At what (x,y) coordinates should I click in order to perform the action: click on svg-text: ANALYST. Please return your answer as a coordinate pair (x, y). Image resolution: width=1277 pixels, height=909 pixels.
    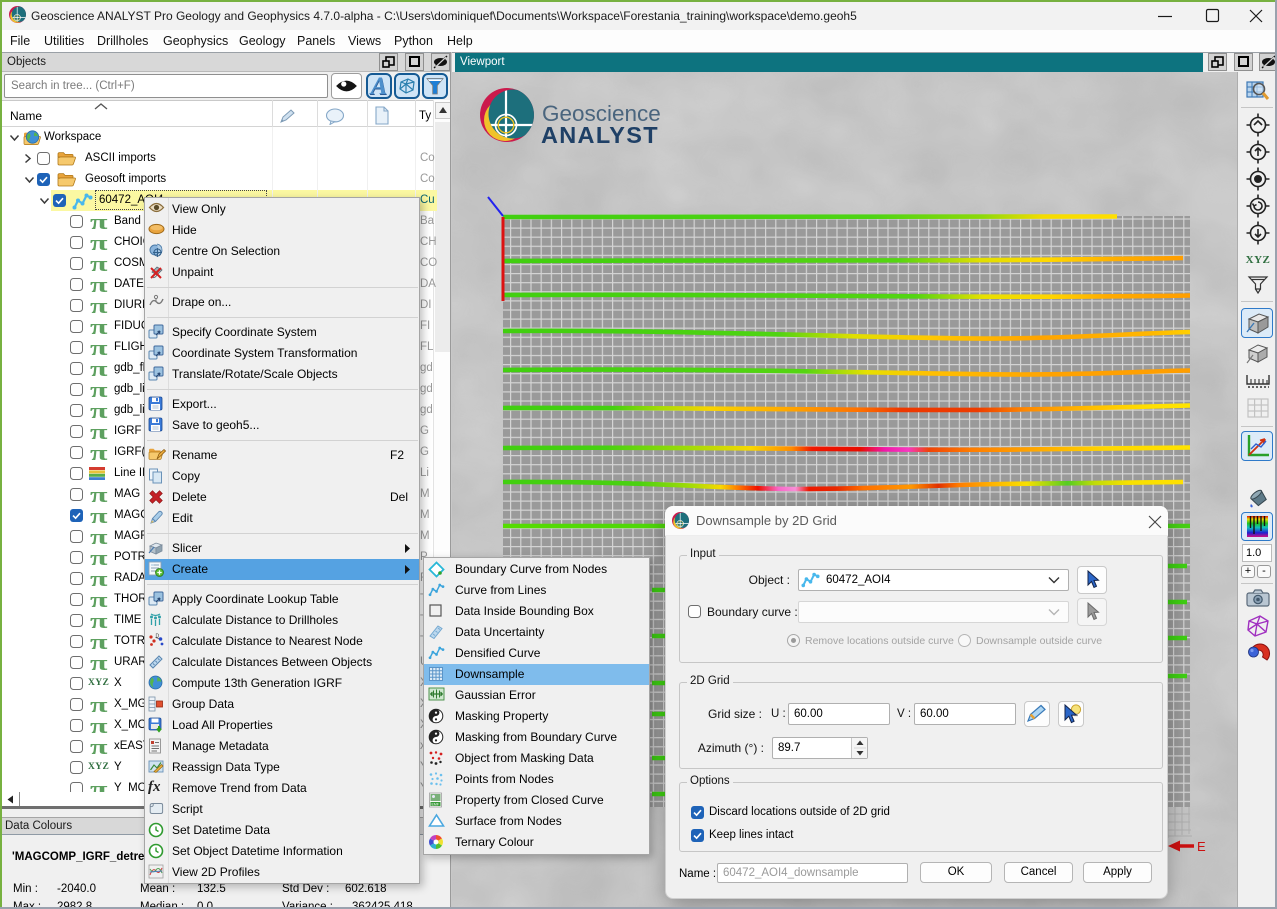
    Looking at the image, I should click on (600, 135).